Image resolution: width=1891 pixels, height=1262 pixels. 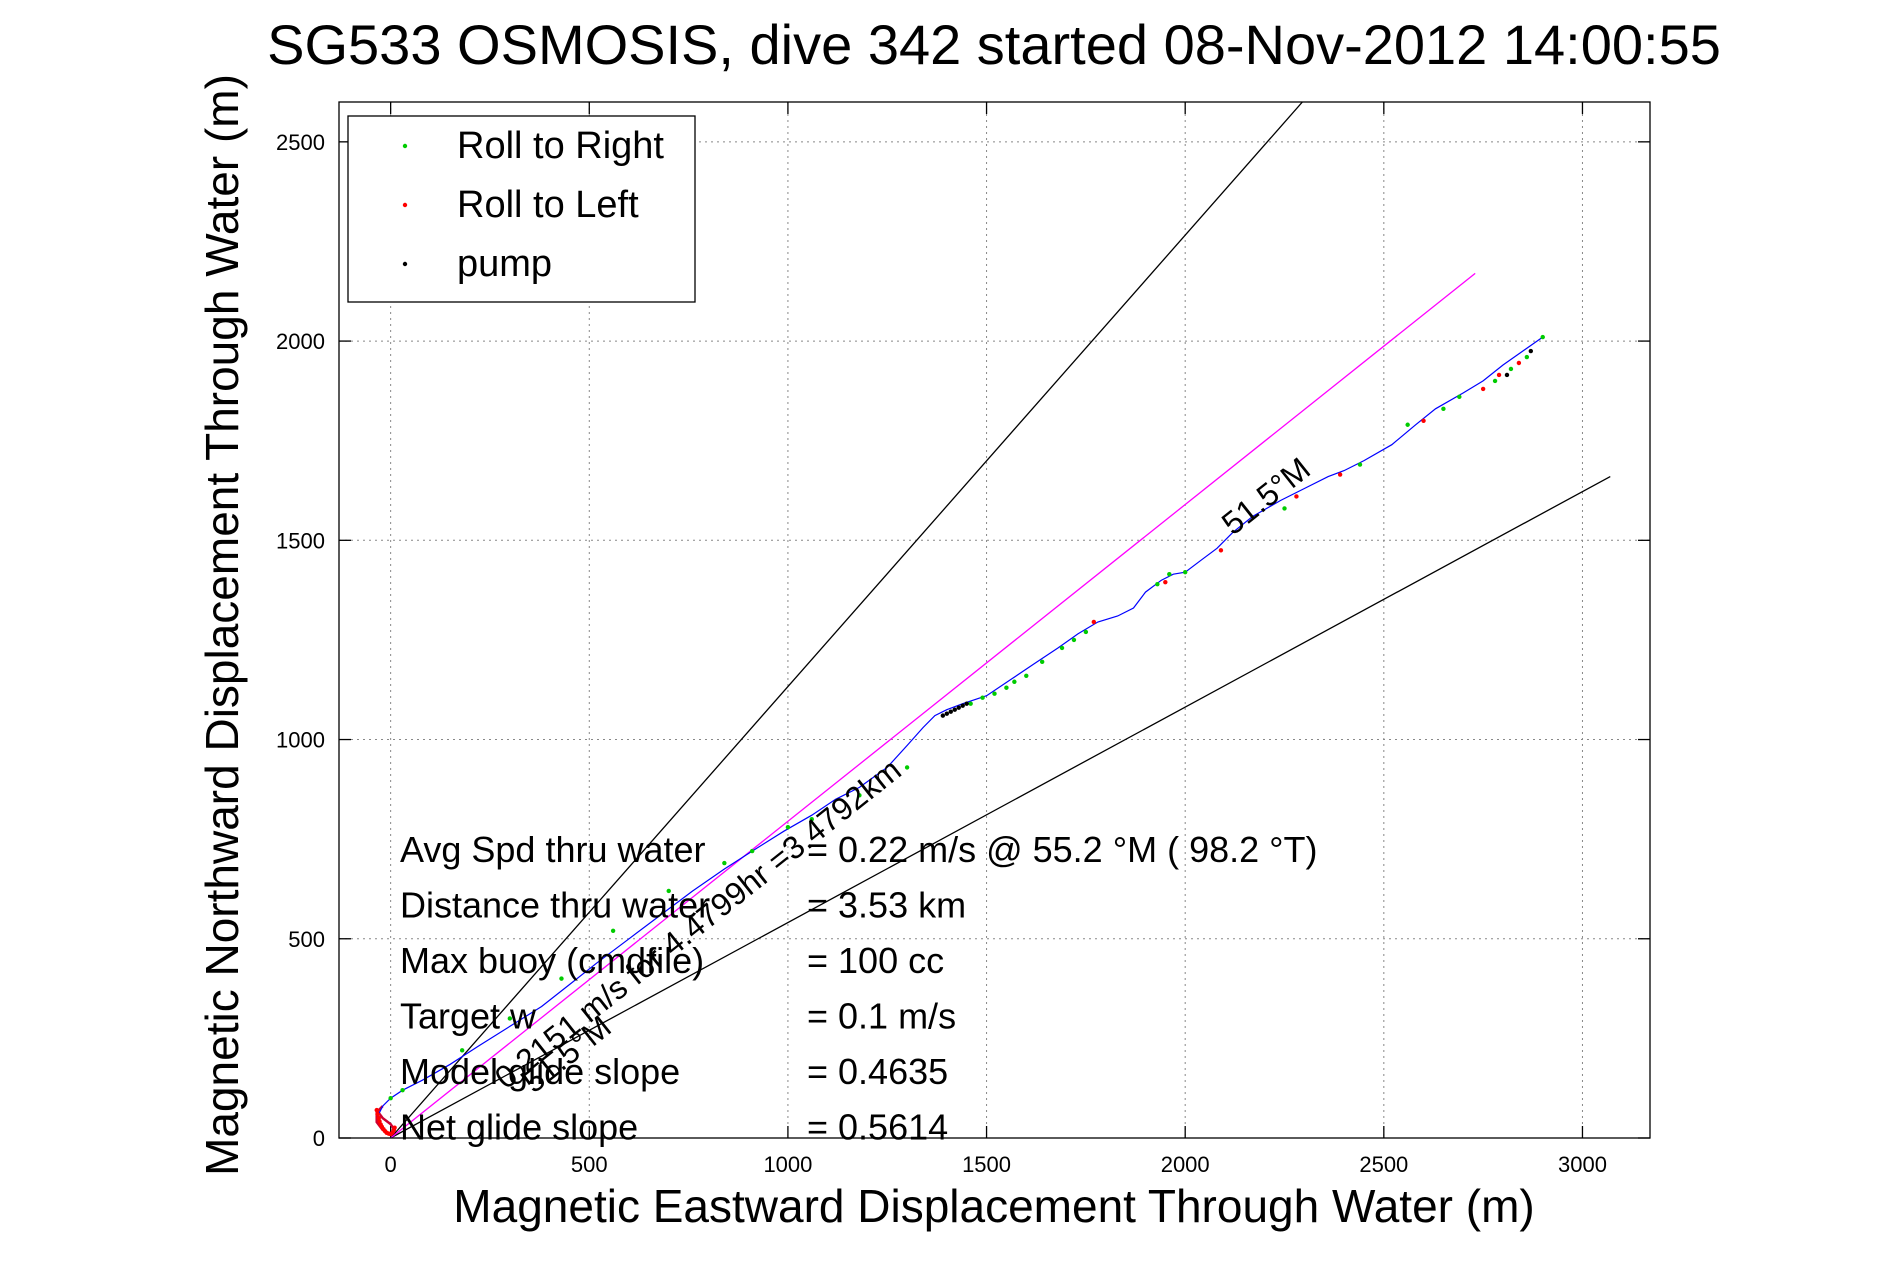 What do you see at coordinates (319, 1138) in the screenshot?
I see `y-tick-label: 0` at bounding box center [319, 1138].